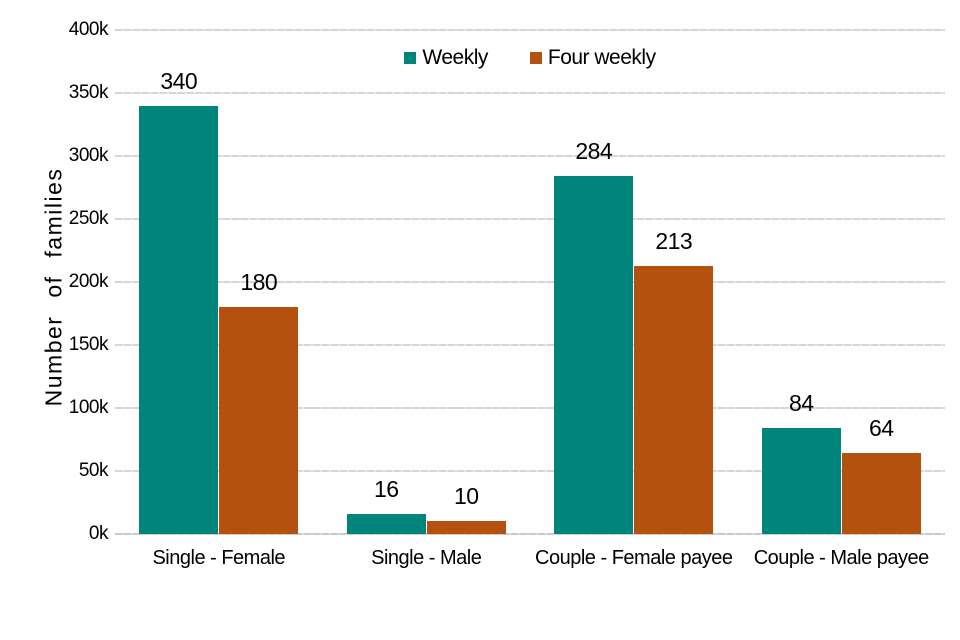 The image size is (960, 640). I want to click on bar-wrap-four-weekly-couple-male-payee: 64, so click(881, 474).